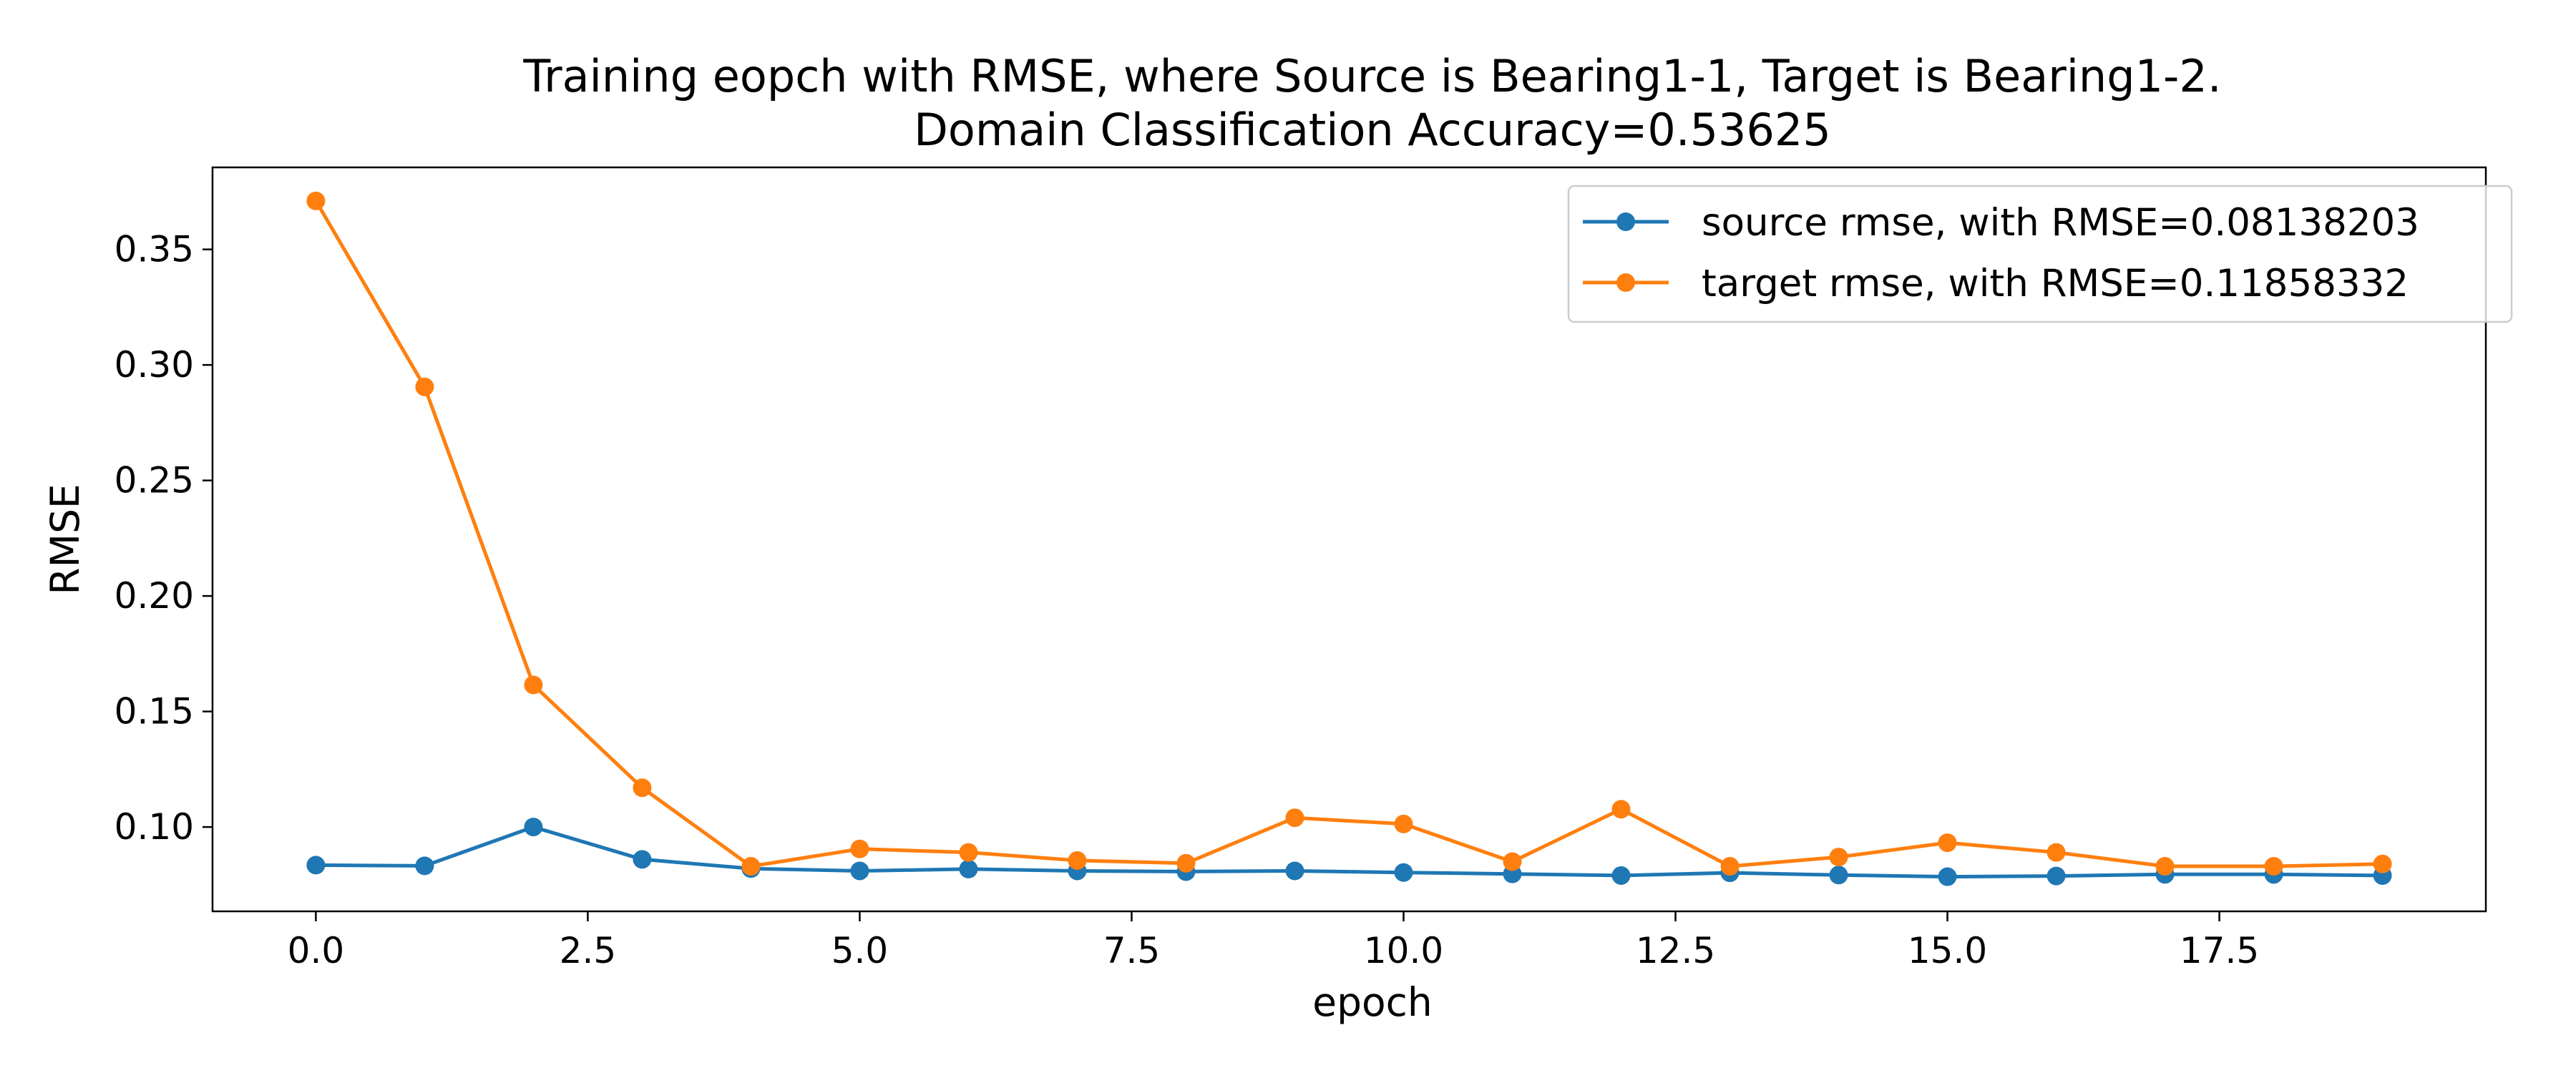 Image resolution: width=2576 pixels, height=1073 pixels. What do you see at coordinates (588, 950) in the screenshot?
I see `x-tick-label: 2.5` at bounding box center [588, 950].